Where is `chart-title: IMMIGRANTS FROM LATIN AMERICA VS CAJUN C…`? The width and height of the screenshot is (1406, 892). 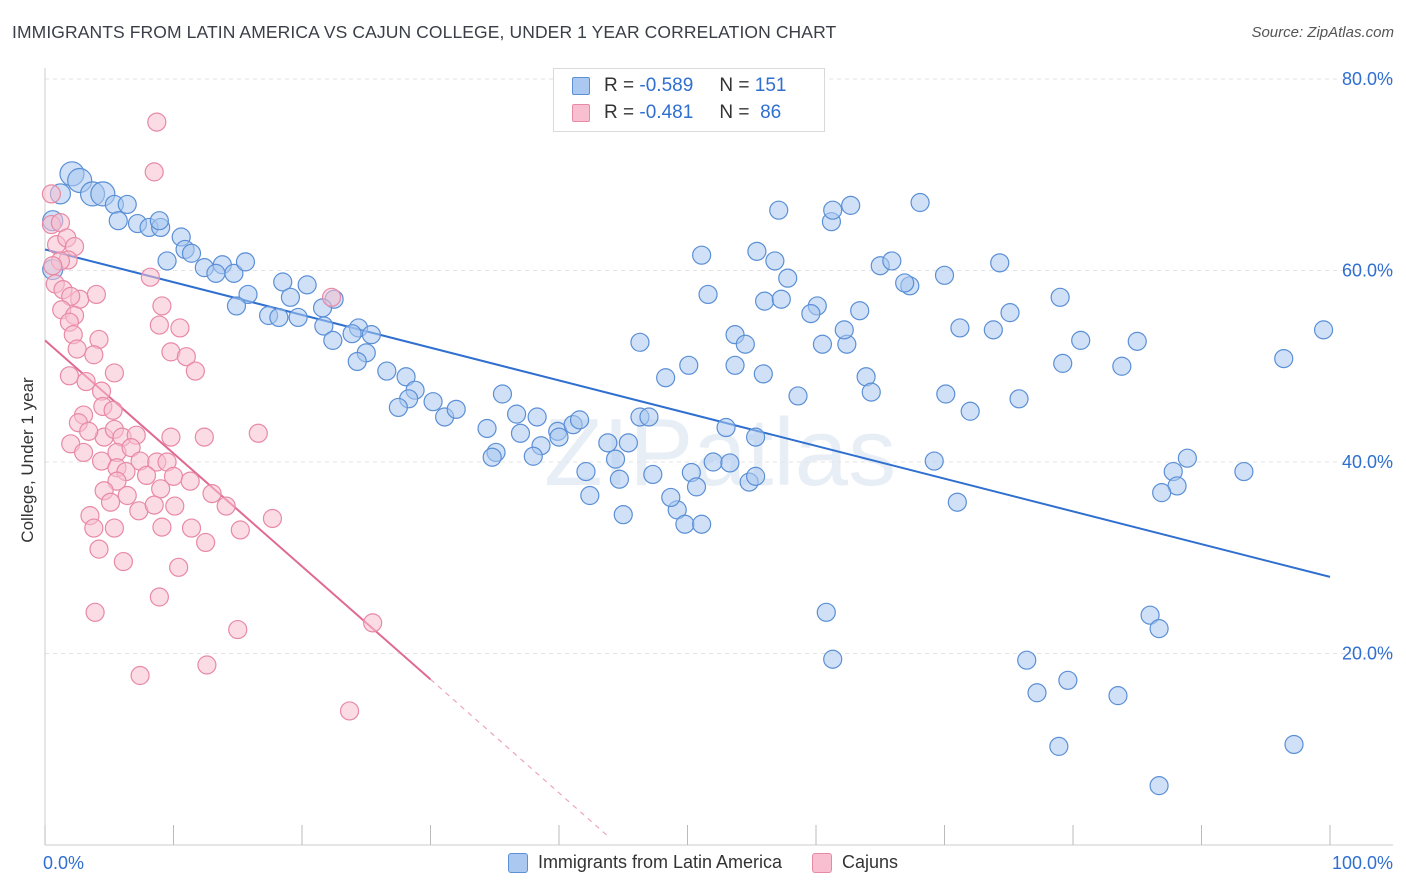
chart-title: IMMIGRANTS FROM LATIN AMERICA VS CAJUN C… is located at coordinates (424, 32).